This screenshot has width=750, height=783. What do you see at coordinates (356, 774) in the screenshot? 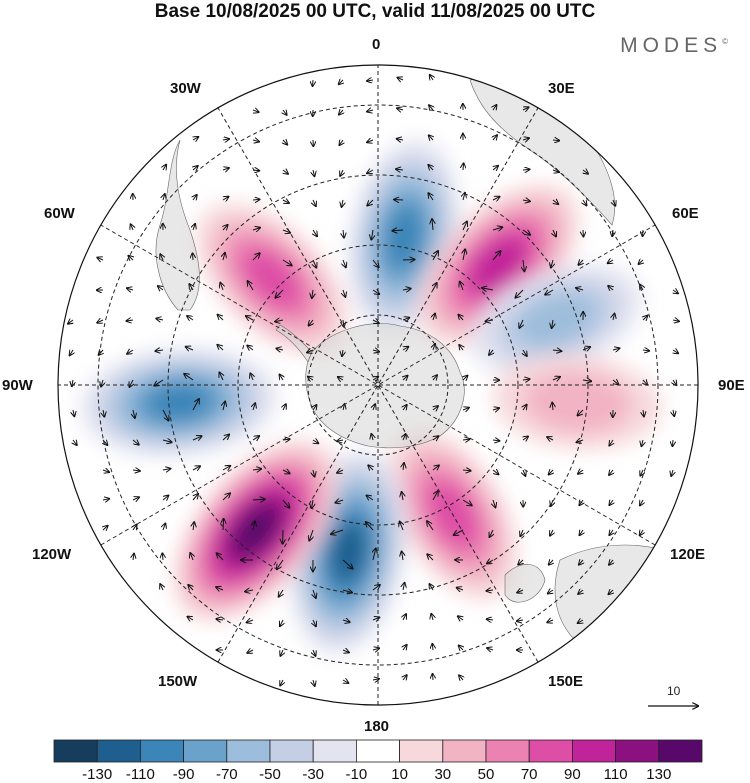
I see `colorbar-tick-label: -10` at bounding box center [356, 774].